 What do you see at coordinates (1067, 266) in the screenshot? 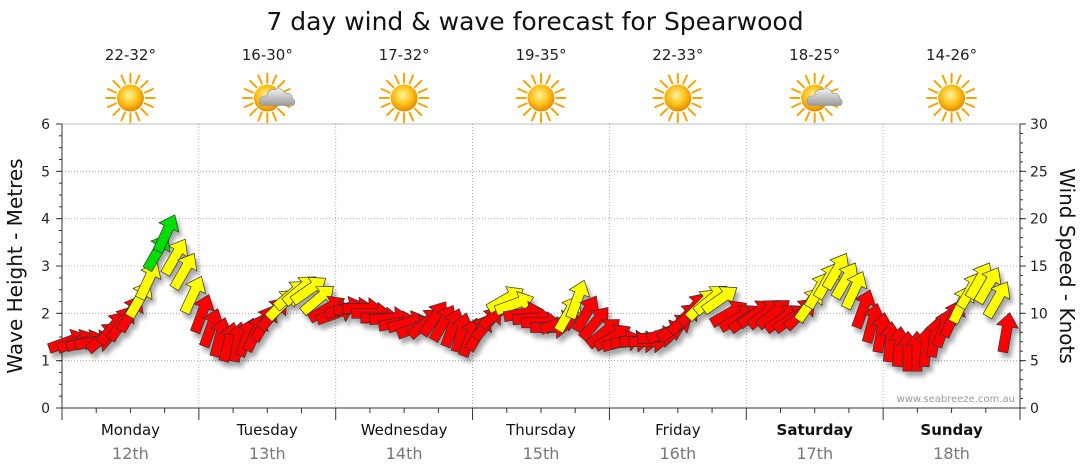
I see `y-axis-right-title: Wind Speed - Knots` at bounding box center [1067, 266].